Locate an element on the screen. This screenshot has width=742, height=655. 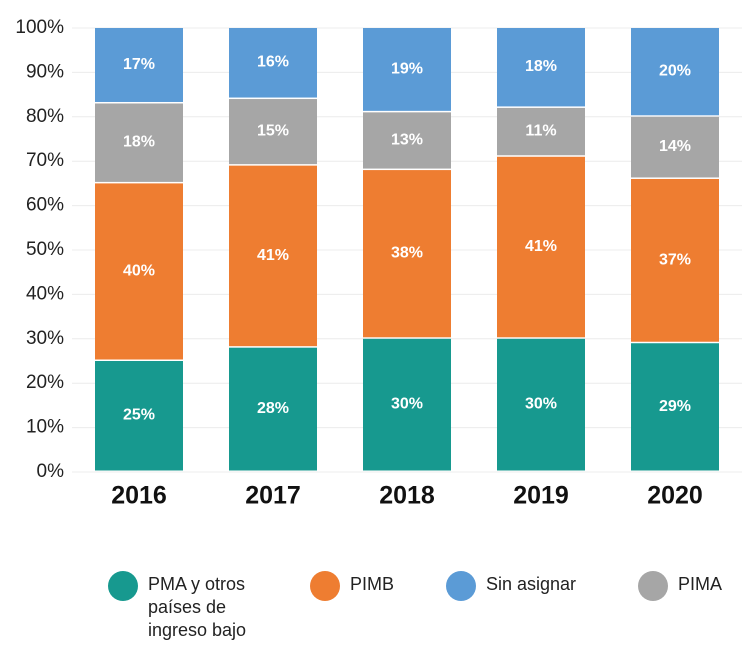
legend-label: PMA y otros países de ingreso bajo is located at coordinates (197, 607).